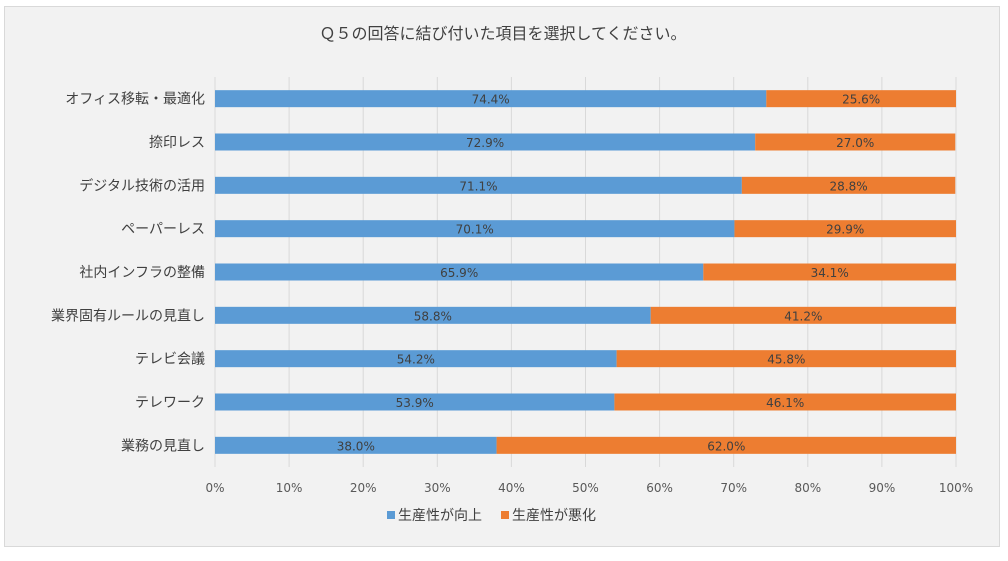 This screenshot has width=1008, height=561. I want to click on data-label: 71.1%, so click(478, 186).